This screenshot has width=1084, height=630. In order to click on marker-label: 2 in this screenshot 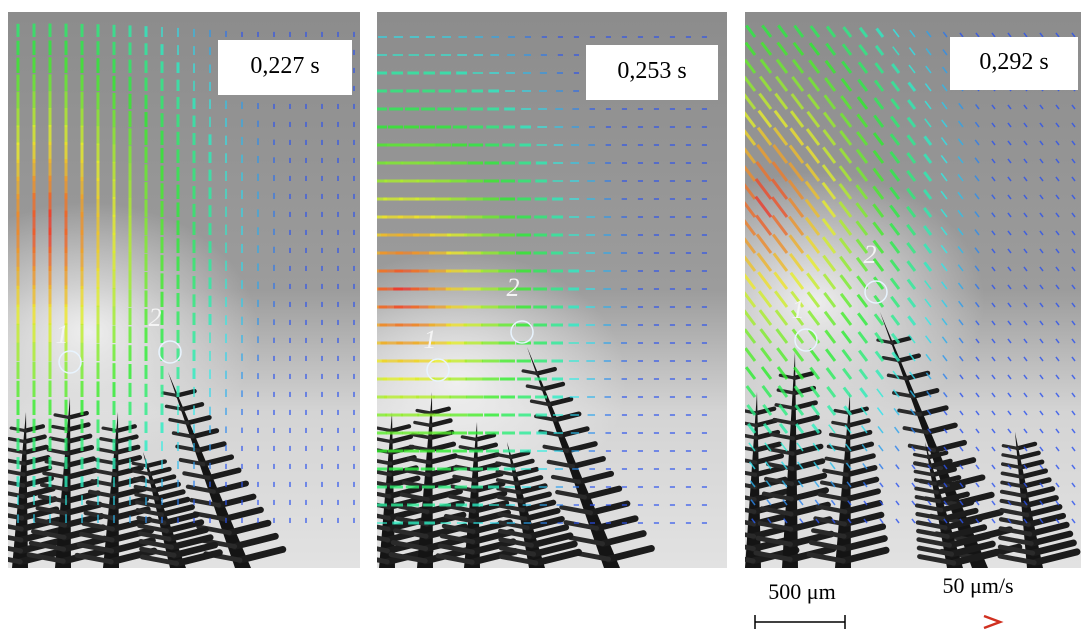, I will do `click(870, 254)`.